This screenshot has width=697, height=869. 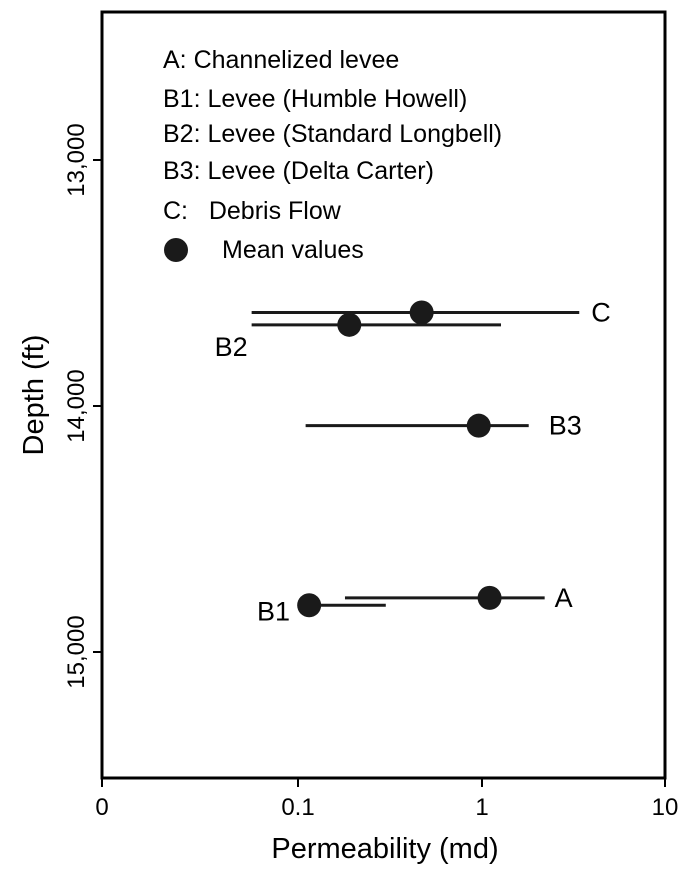 What do you see at coordinates (489, 597) in the screenshot?
I see `mean-point-a` at bounding box center [489, 597].